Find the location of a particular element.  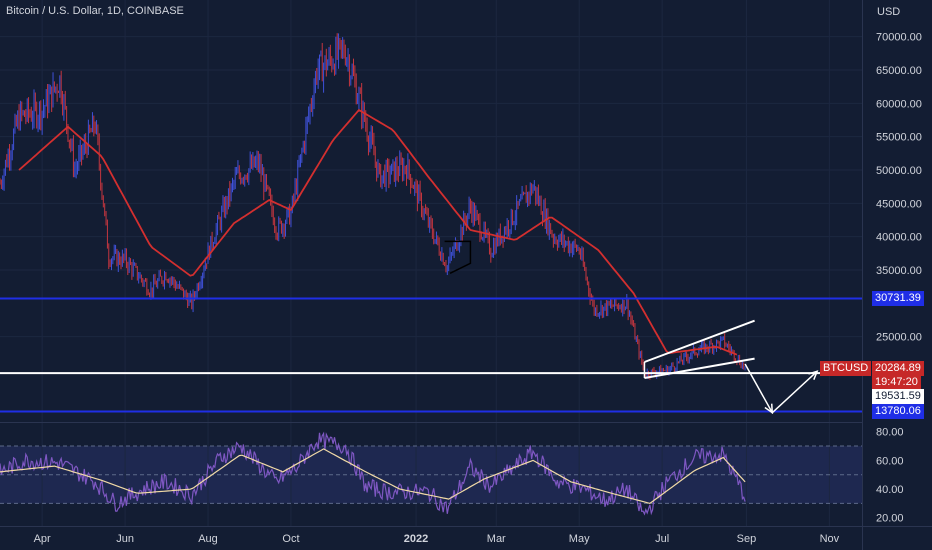

price-tick-label: 65000.00 is located at coordinates (899, 71).